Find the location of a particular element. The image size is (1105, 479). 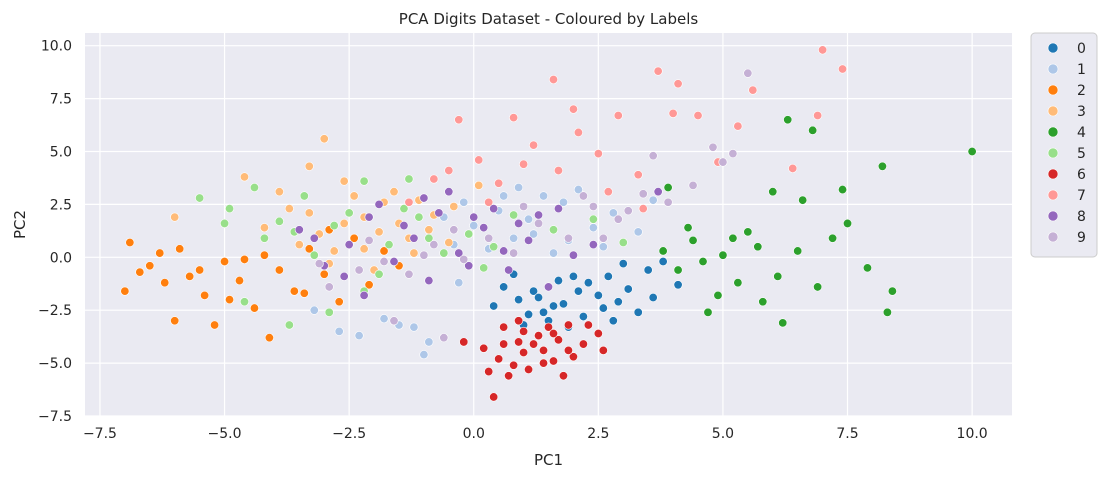

legend-marker is located at coordinates (1053, 48).